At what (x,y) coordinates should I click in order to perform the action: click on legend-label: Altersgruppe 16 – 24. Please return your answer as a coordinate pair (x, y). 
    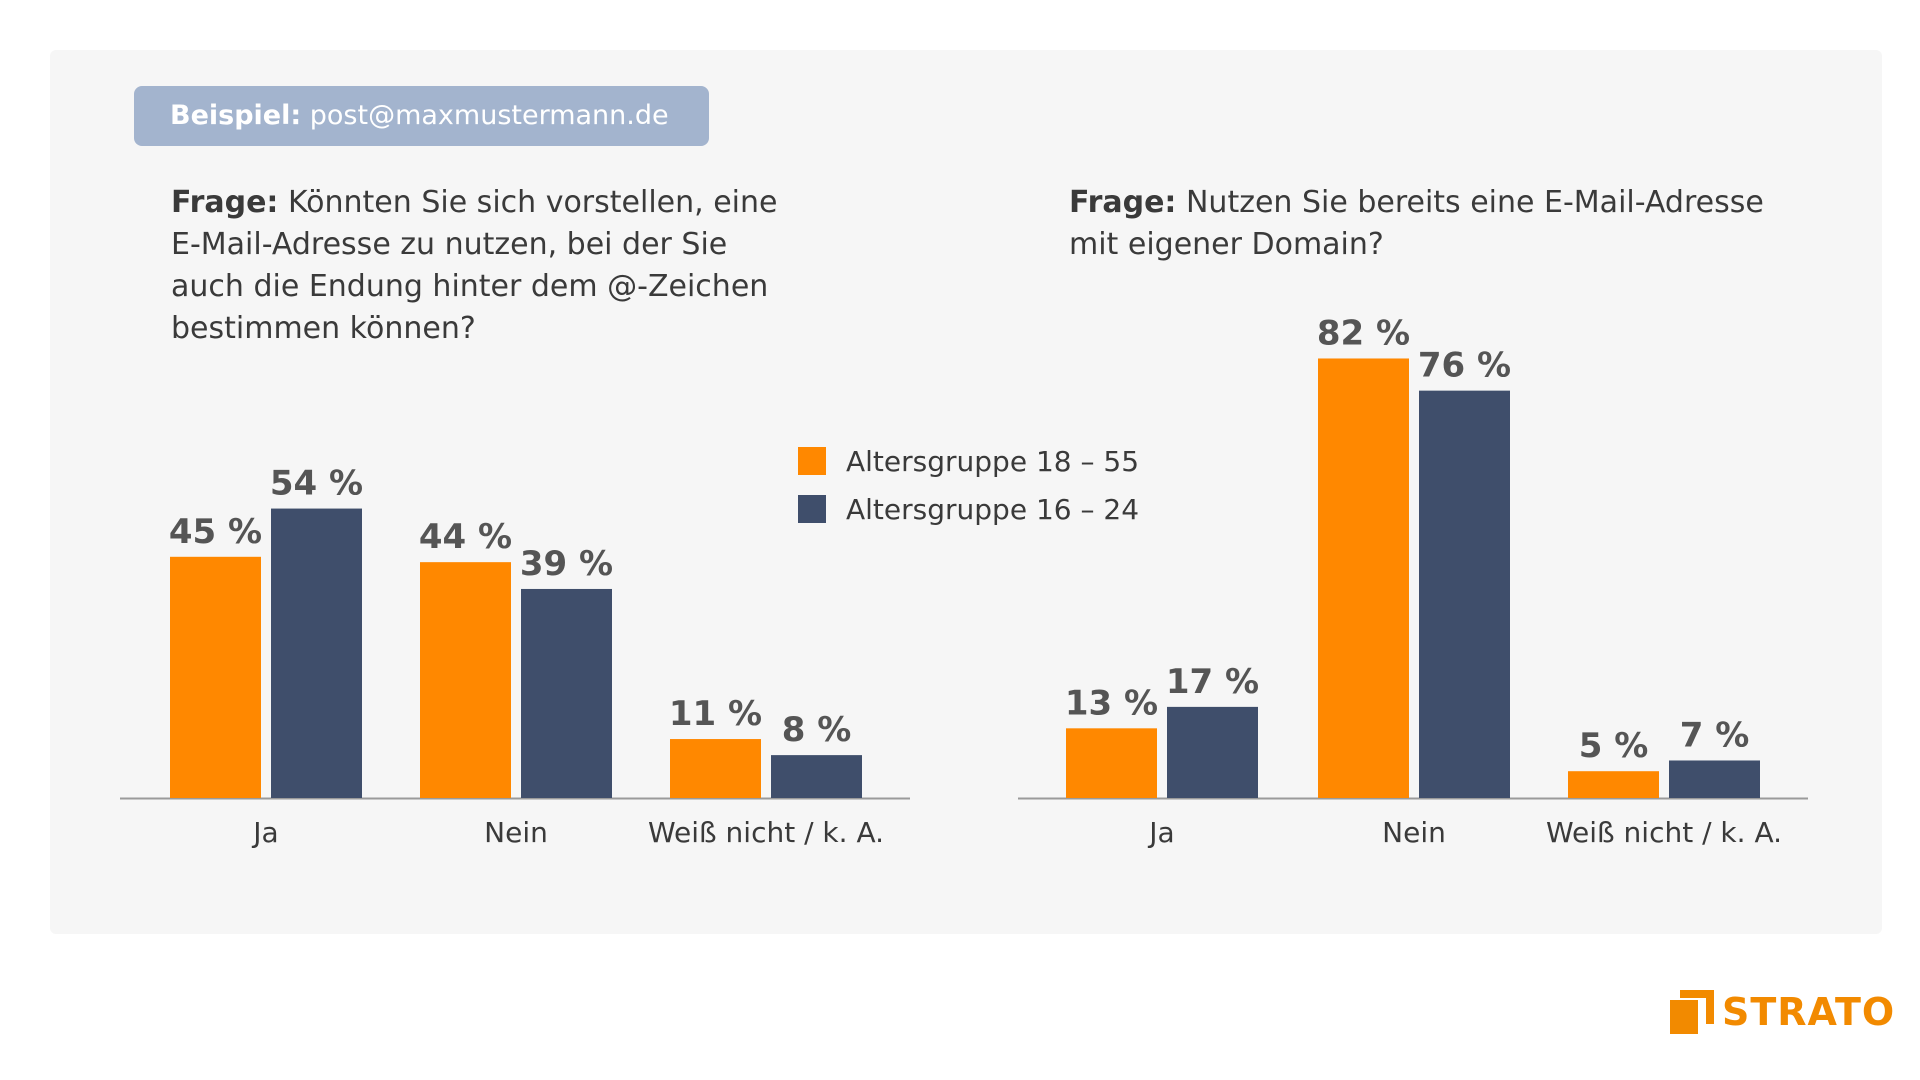
    Looking at the image, I should click on (993, 509).